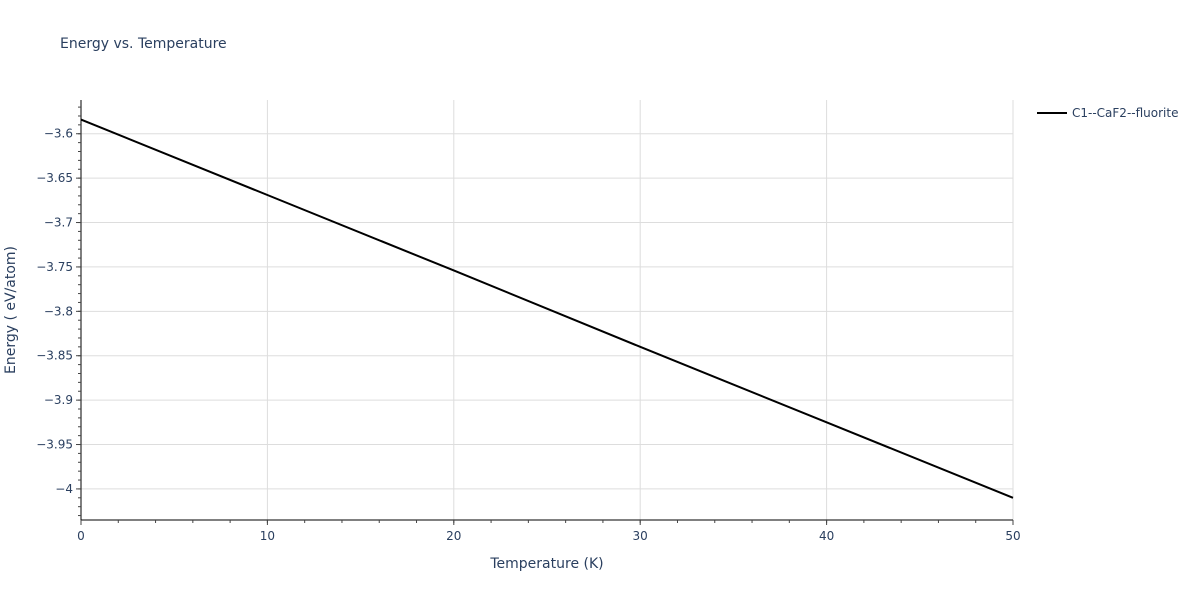 The width and height of the screenshot is (1200, 600). What do you see at coordinates (81, 536) in the screenshot?
I see `x-tick-label: 0` at bounding box center [81, 536].